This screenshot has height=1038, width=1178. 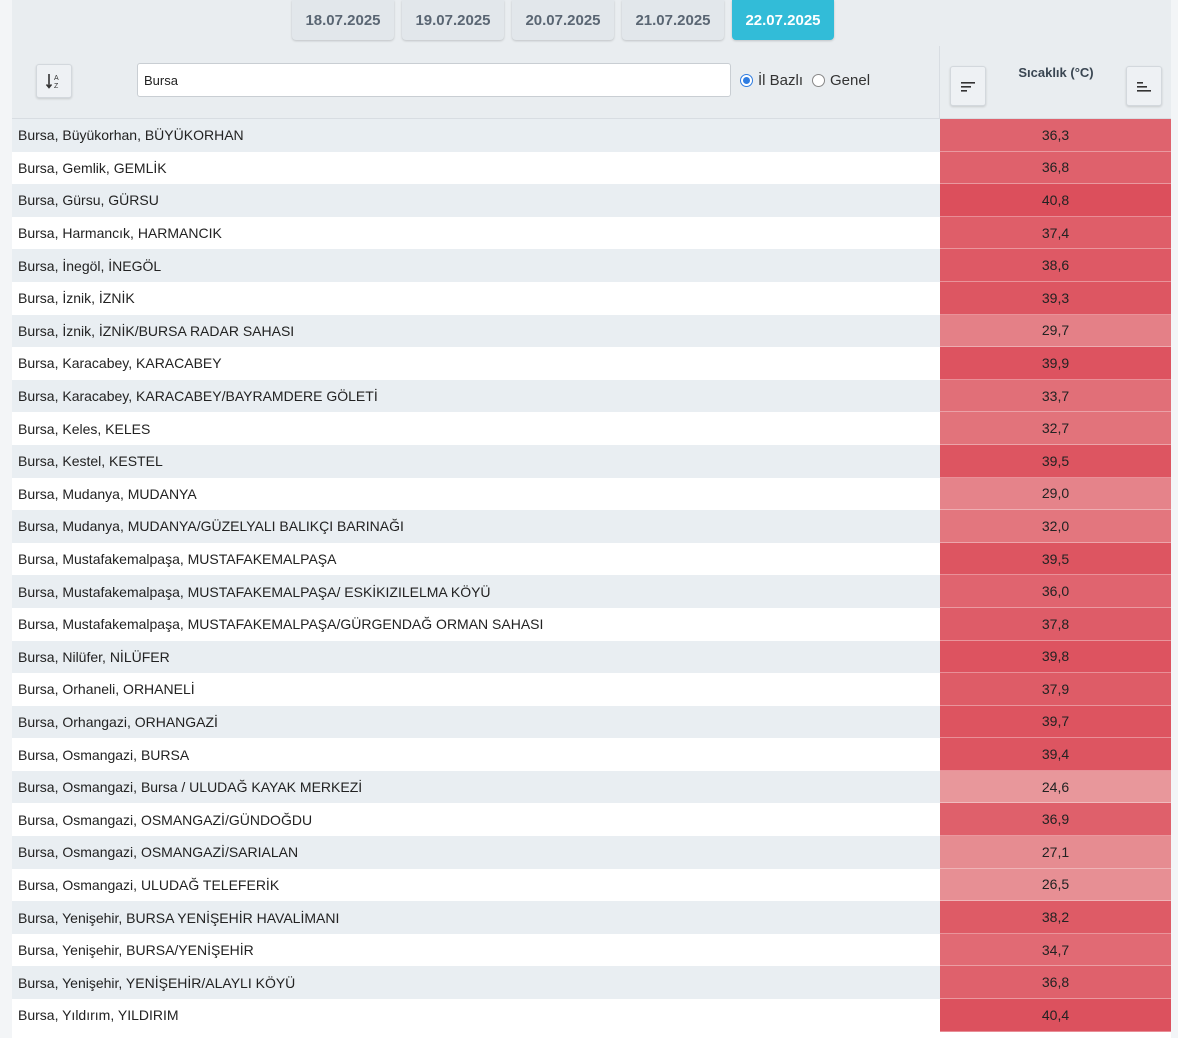 What do you see at coordinates (56, 86) in the screenshot?
I see `svg-text: Z` at bounding box center [56, 86].